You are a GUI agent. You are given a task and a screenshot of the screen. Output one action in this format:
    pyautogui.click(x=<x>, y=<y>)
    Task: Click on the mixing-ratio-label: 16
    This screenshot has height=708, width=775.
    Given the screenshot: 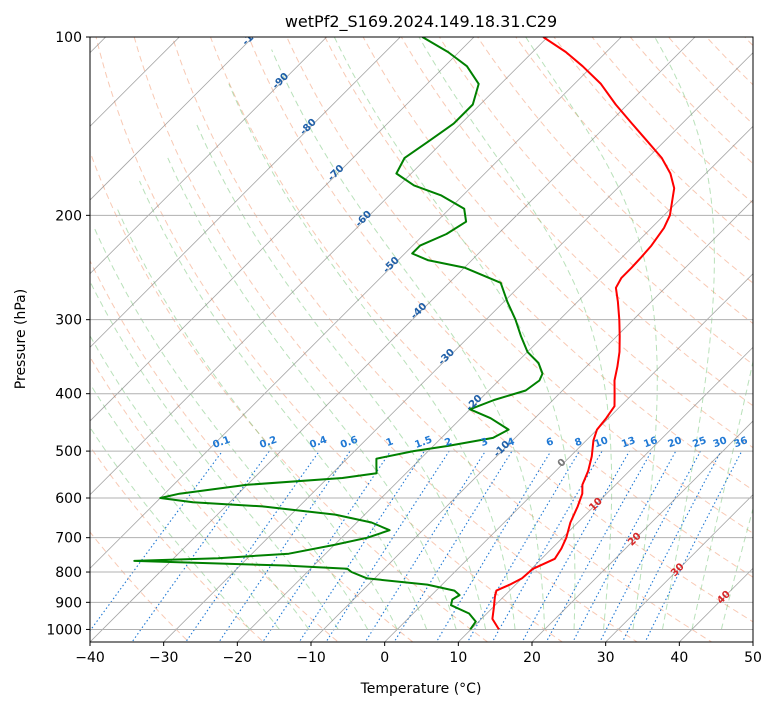 What is the action you would take?
    pyautogui.click(x=650, y=442)
    